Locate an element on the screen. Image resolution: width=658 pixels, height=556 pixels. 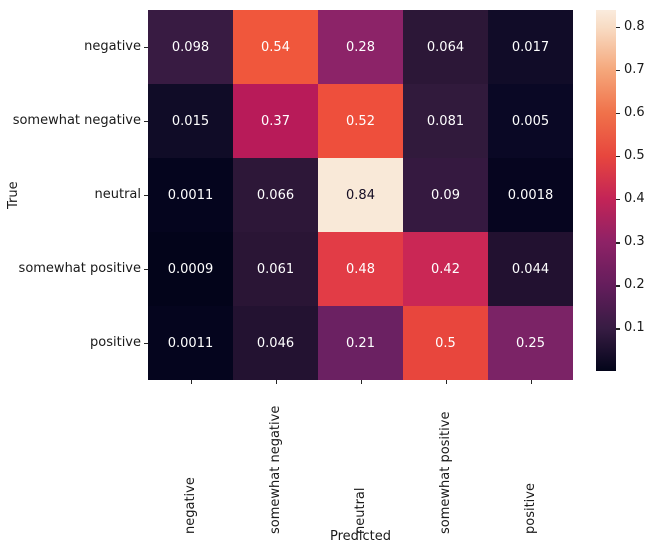
colorbar-tick-label: 0.5 is located at coordinates (634, 156).